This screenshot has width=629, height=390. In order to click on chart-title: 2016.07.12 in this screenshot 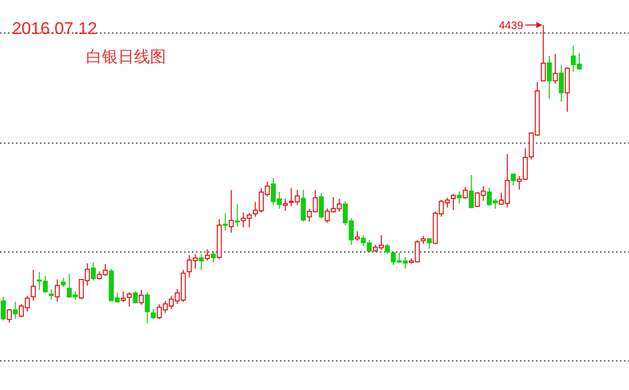, I will do `click(55, 28)`.